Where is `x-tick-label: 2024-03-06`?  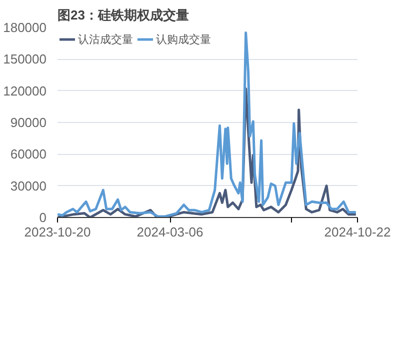 x-tick-label: 2024-03-06 is located at coordinates (170, 232).